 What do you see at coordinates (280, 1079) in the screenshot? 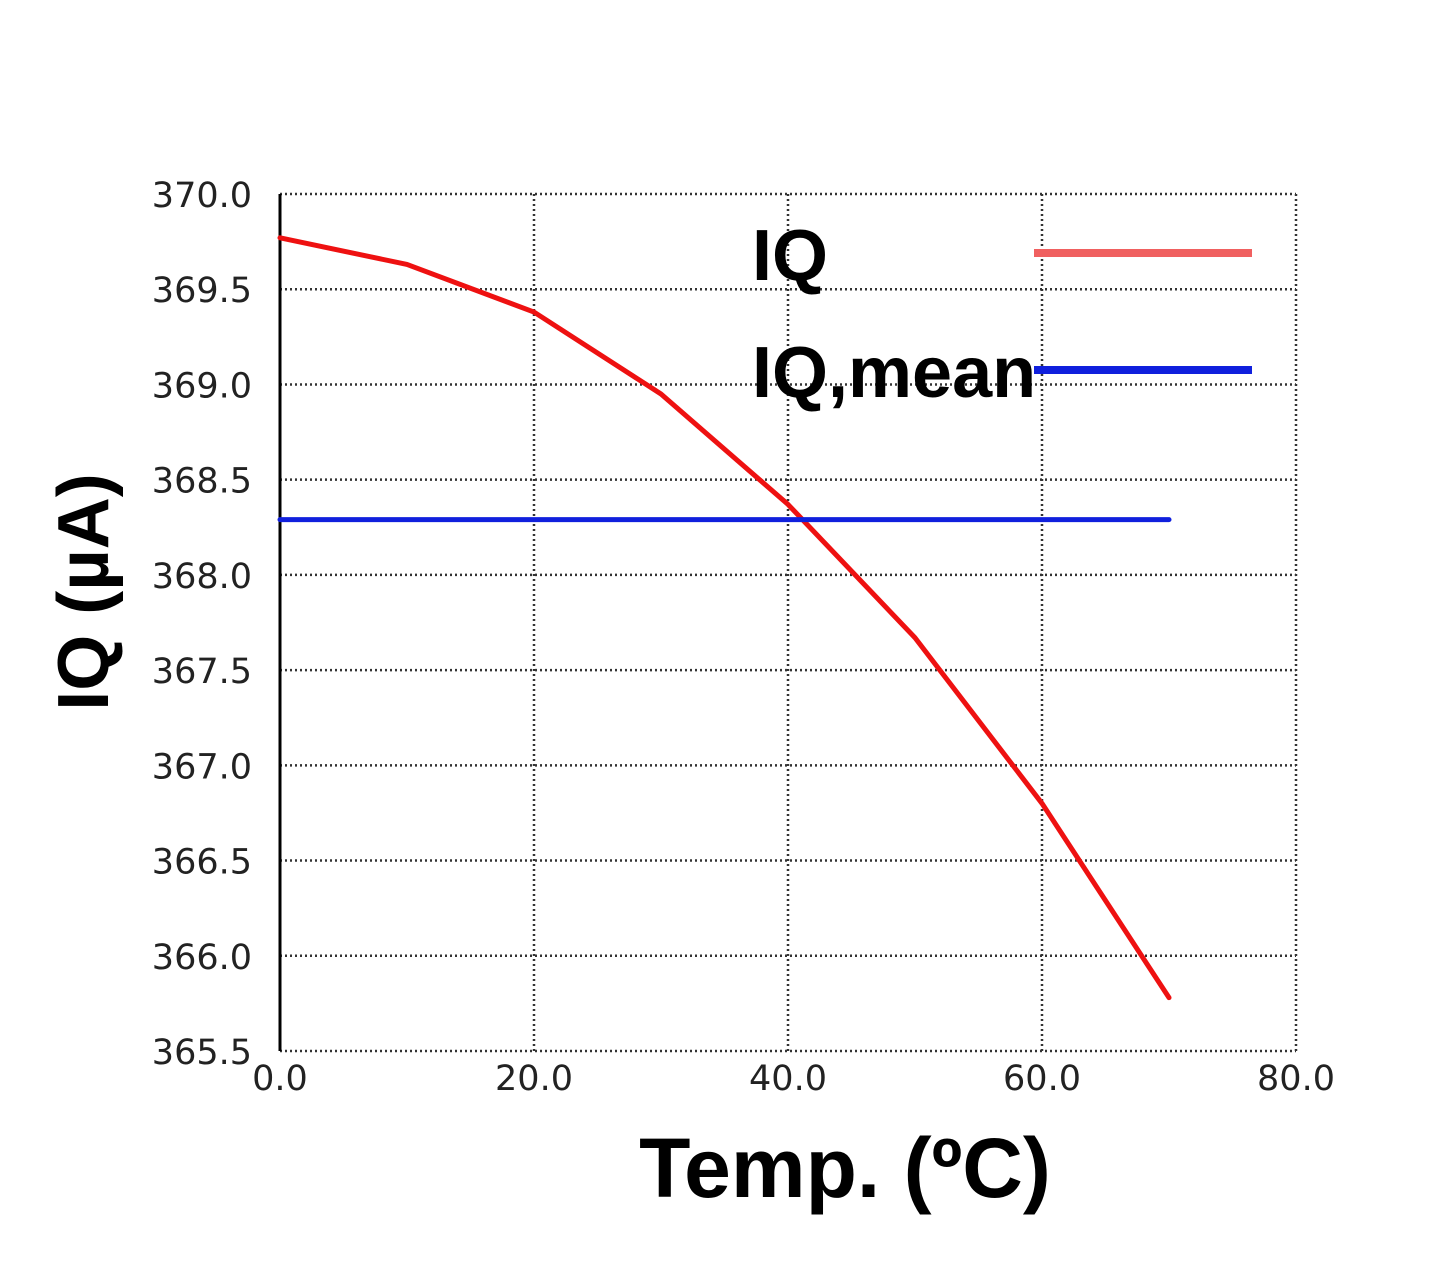
I see `x-tick-label: 0.0` at bounding box center [280, 1079].